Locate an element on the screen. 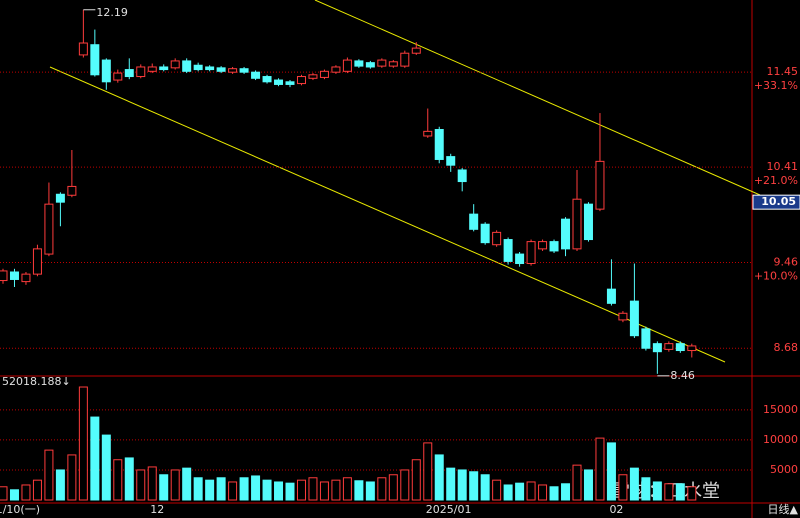  period-label: 日线▲ is located at coordinates (783, 509).